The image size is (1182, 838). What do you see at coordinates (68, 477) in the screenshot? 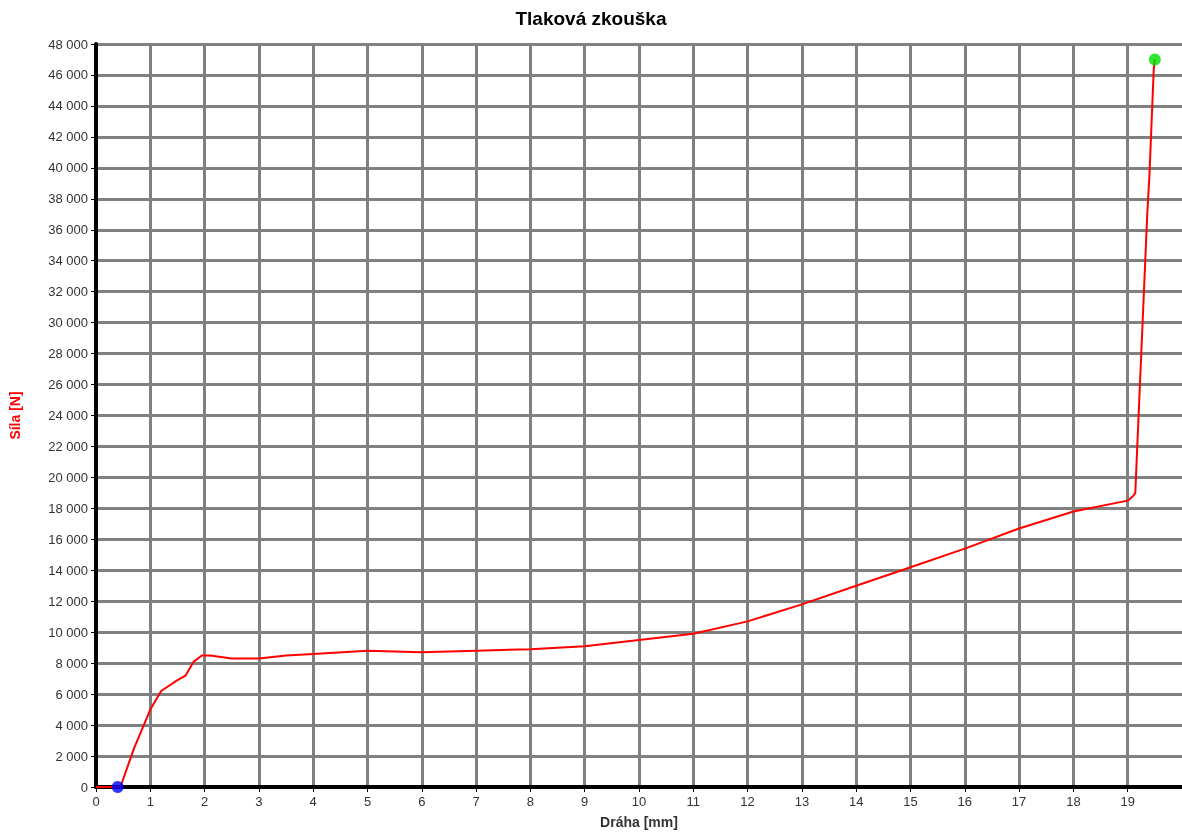
I see `y-tick-label: 20 000` at bounding box center [68, 477].